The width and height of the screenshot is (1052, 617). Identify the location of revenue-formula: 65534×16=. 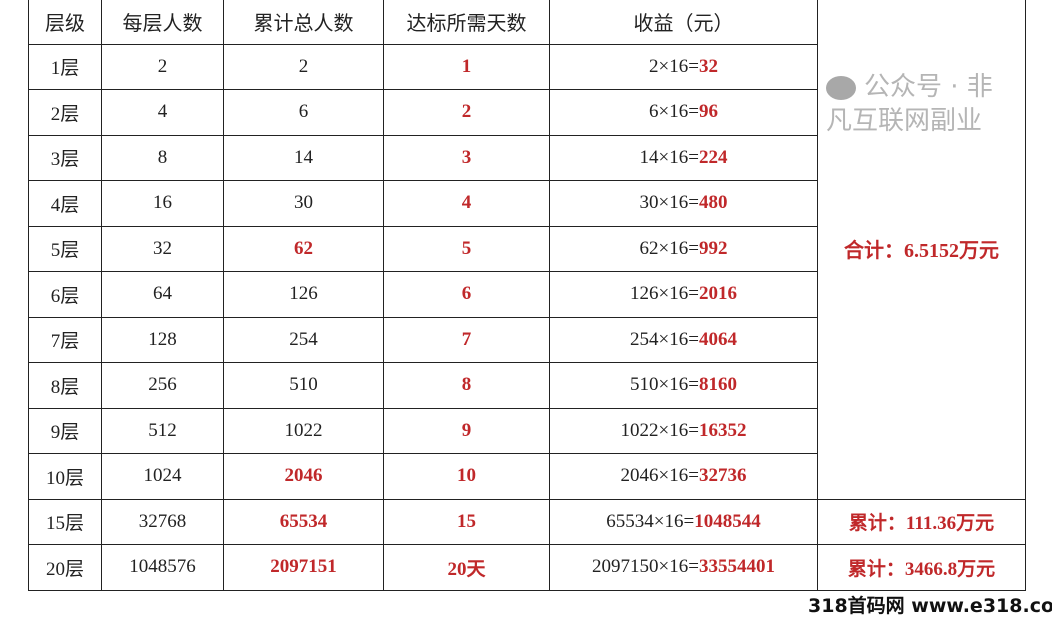
(650, 521).